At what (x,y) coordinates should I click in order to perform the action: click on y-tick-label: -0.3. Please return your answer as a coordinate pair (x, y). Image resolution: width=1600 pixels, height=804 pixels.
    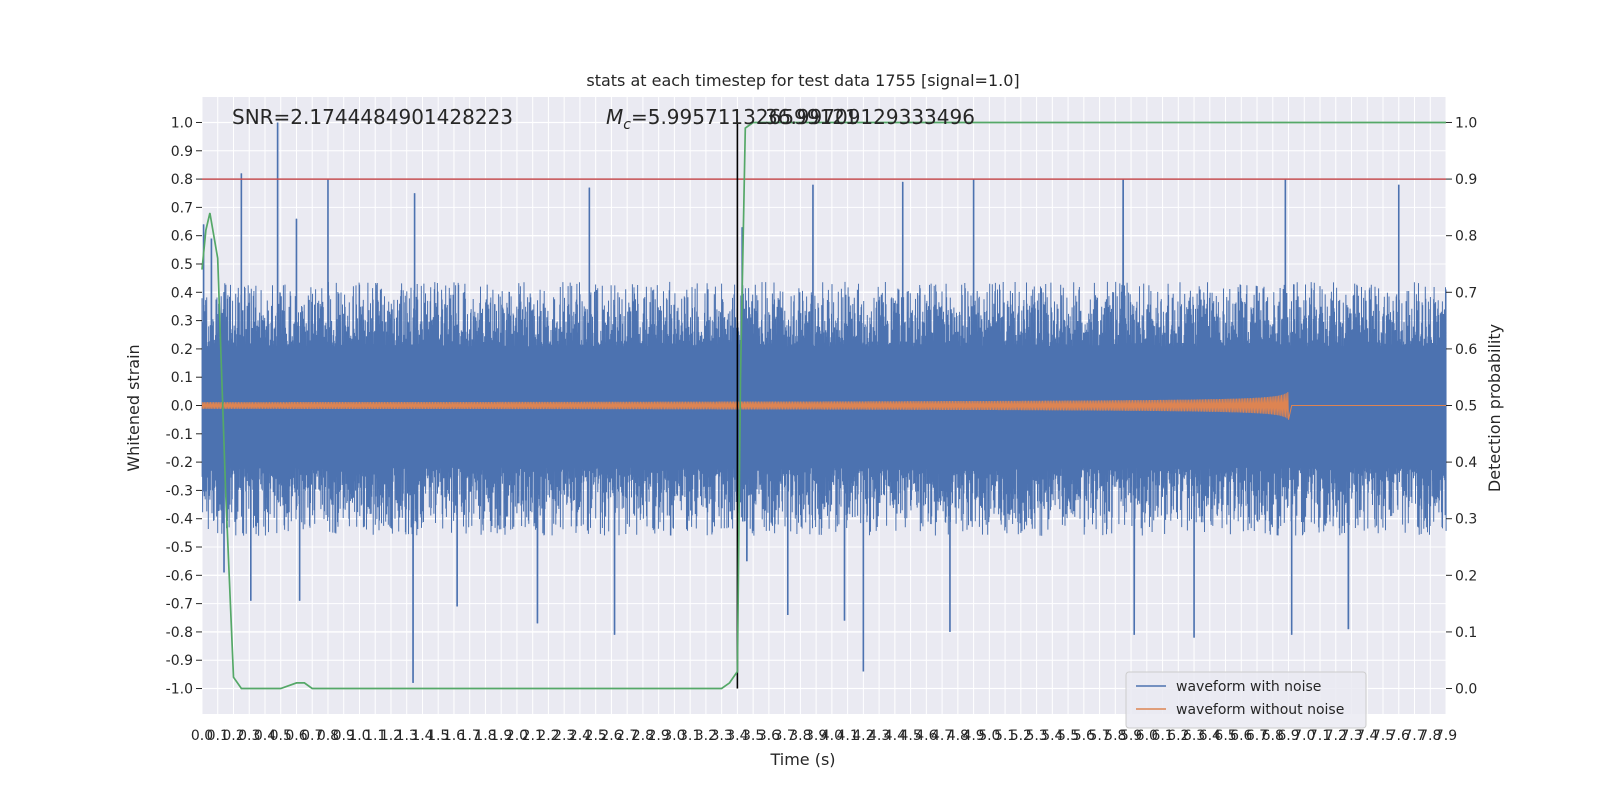
    Looking at the image, I should click on (179, 491).